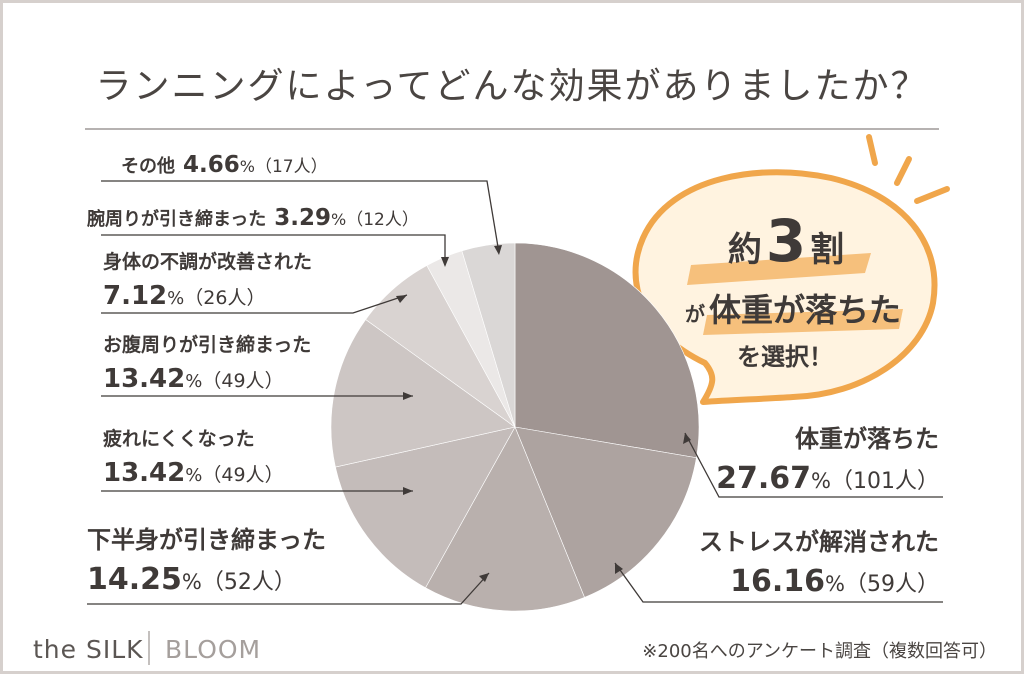  Describe the element at coordinates (885, 481) in the screenshot. I see `label-count: 101人` at that location.